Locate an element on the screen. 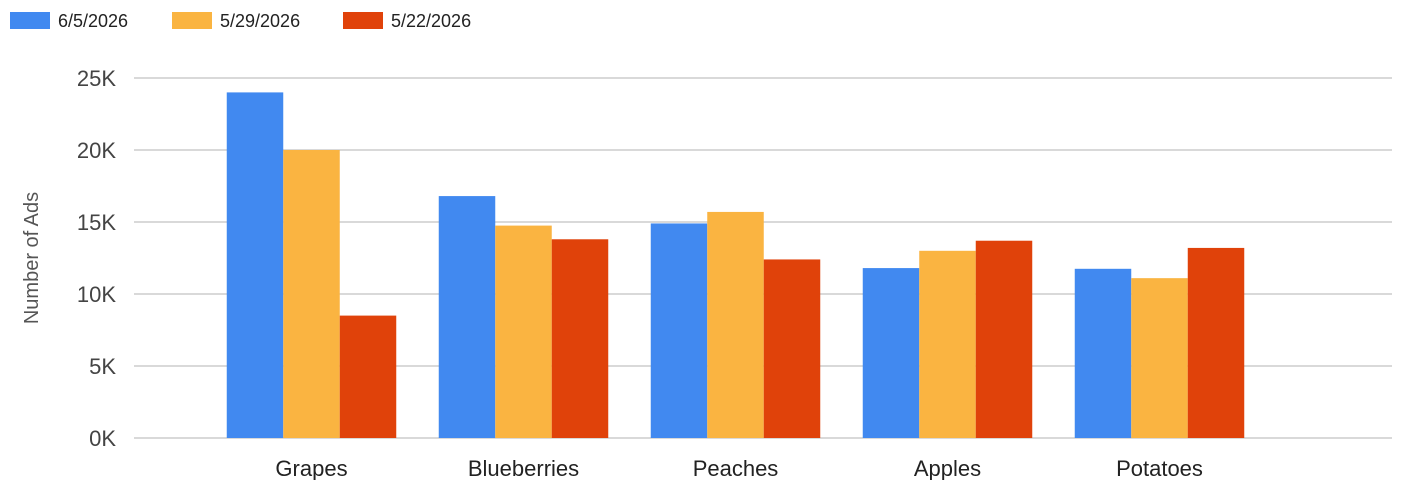  legend-swatch-6-5-2026 is located at coordinates (30, 20).